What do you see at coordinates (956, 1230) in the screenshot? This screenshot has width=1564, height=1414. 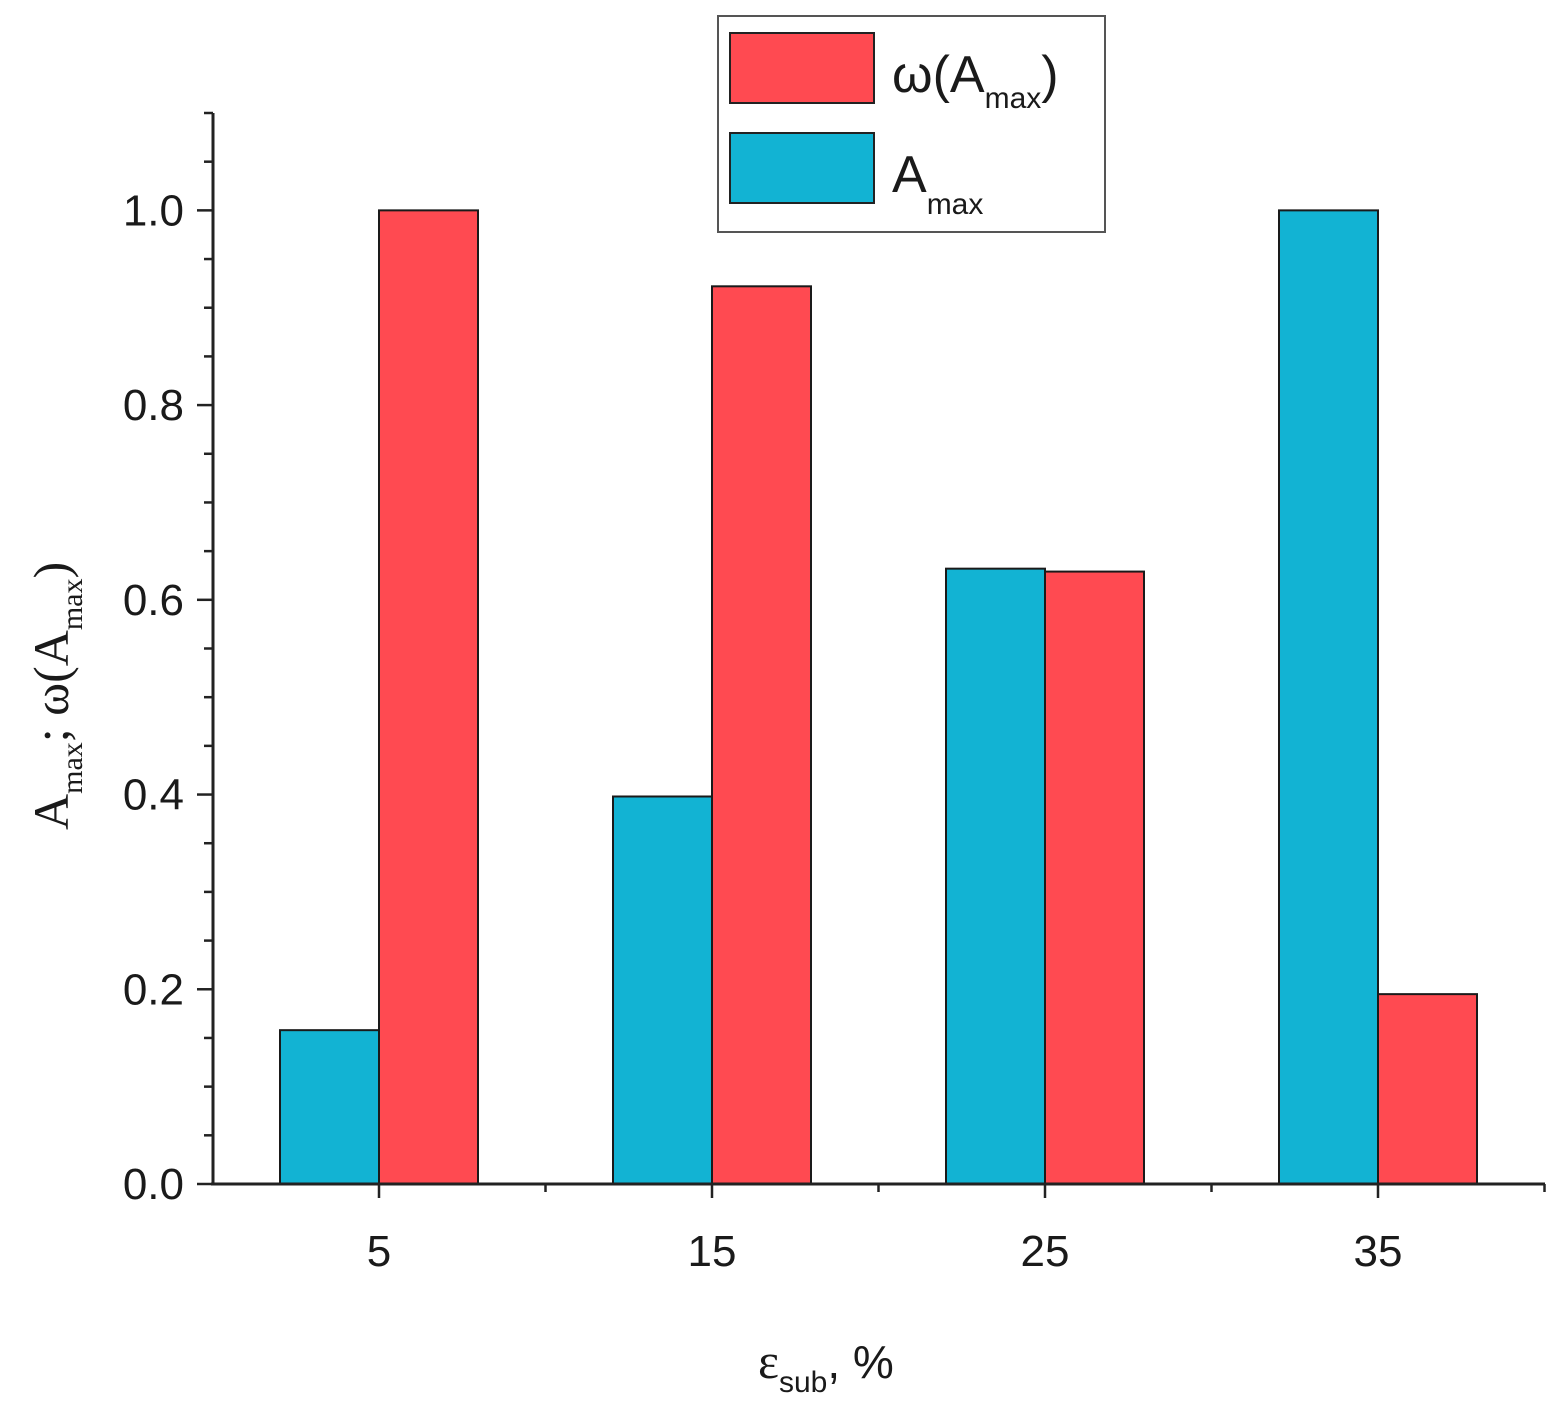 I see `x-ticks-group: 5 15 25 35` at bounding box center [956, 1230].